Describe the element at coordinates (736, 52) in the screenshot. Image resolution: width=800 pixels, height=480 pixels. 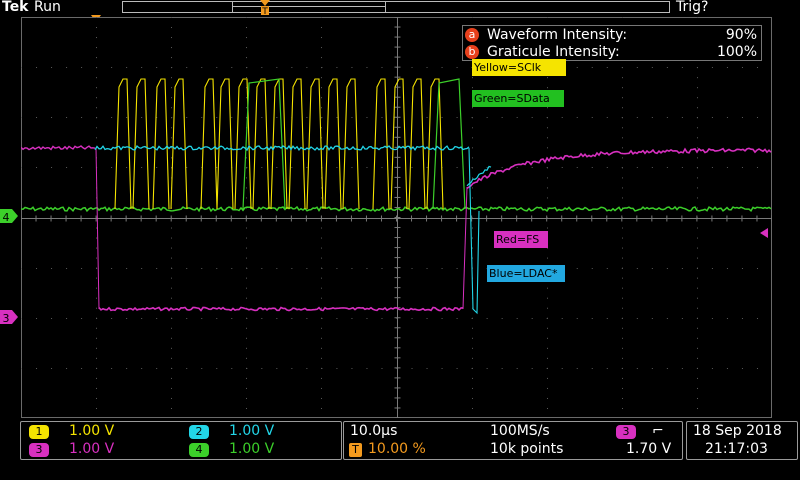
I see `graticule-intensity-value: 100%` at that location.